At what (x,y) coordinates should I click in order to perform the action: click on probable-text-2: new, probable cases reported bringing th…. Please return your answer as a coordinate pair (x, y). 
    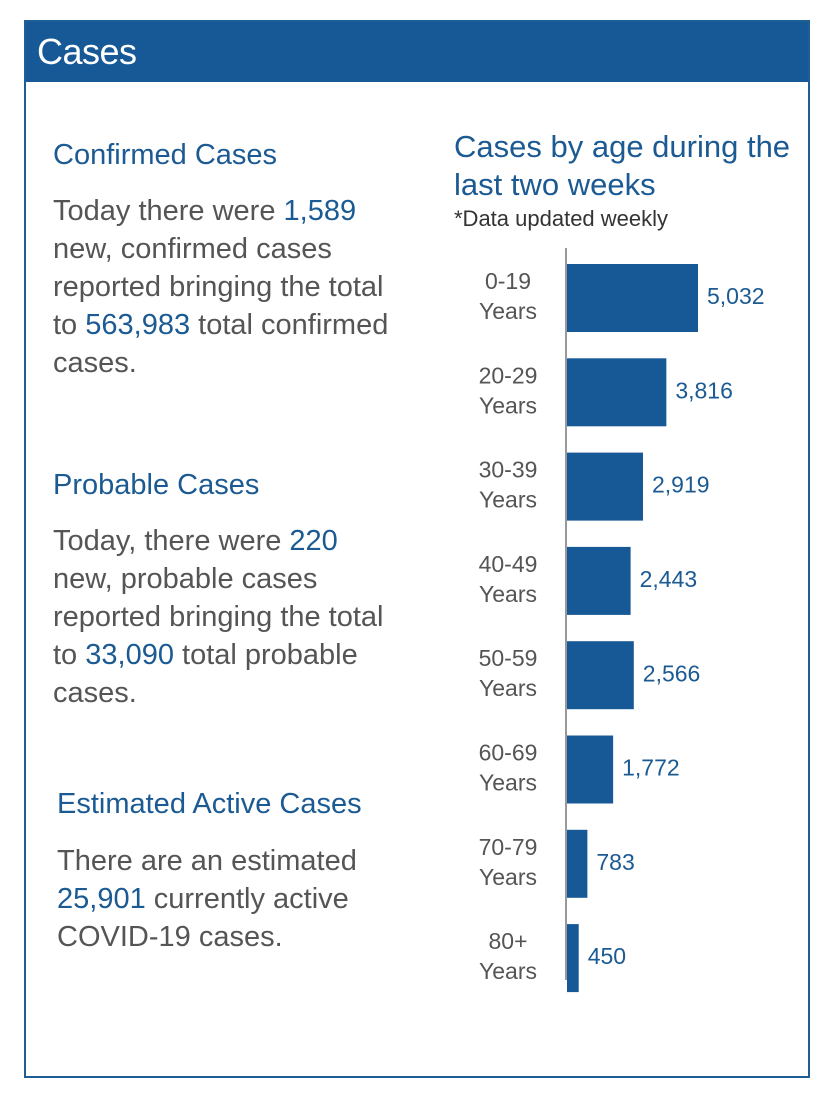
    Looking at the image, I should click on (218, 617).